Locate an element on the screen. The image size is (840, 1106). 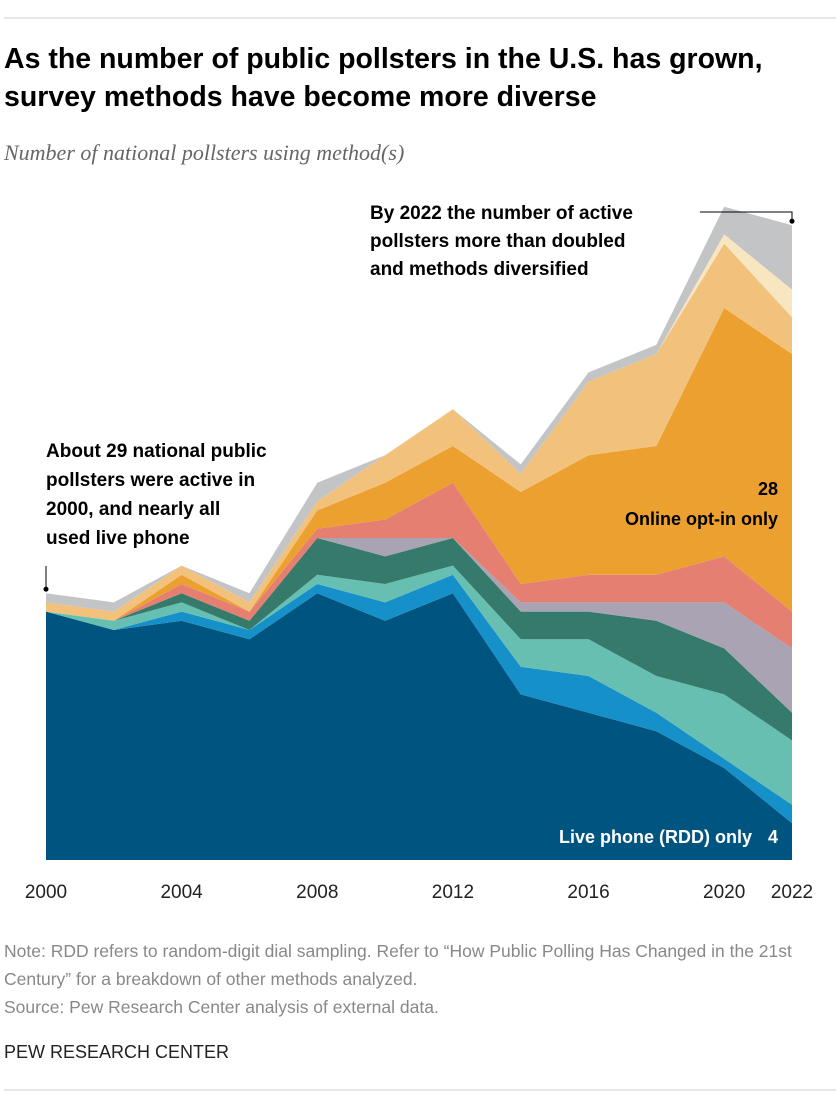
footer: PEW RESEARCH CENTER is located at coordinates (117, 1052).